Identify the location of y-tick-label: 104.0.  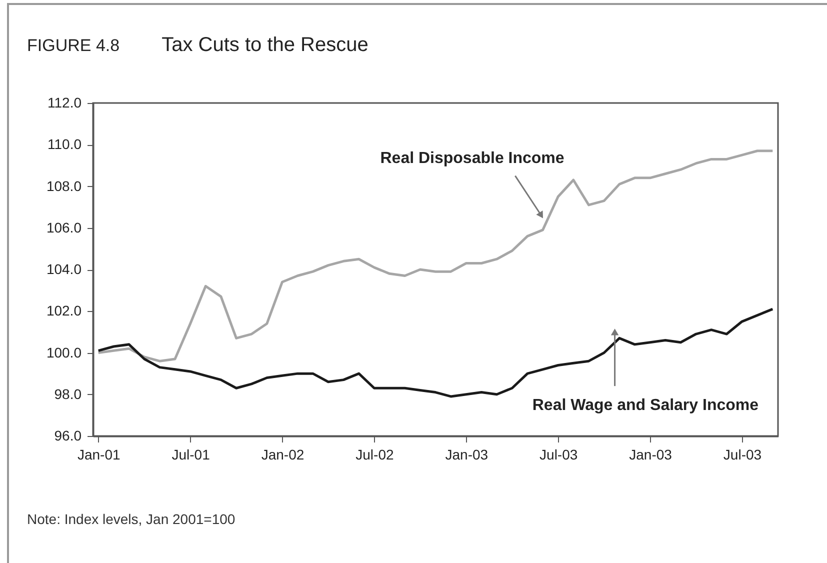
(64, 269).